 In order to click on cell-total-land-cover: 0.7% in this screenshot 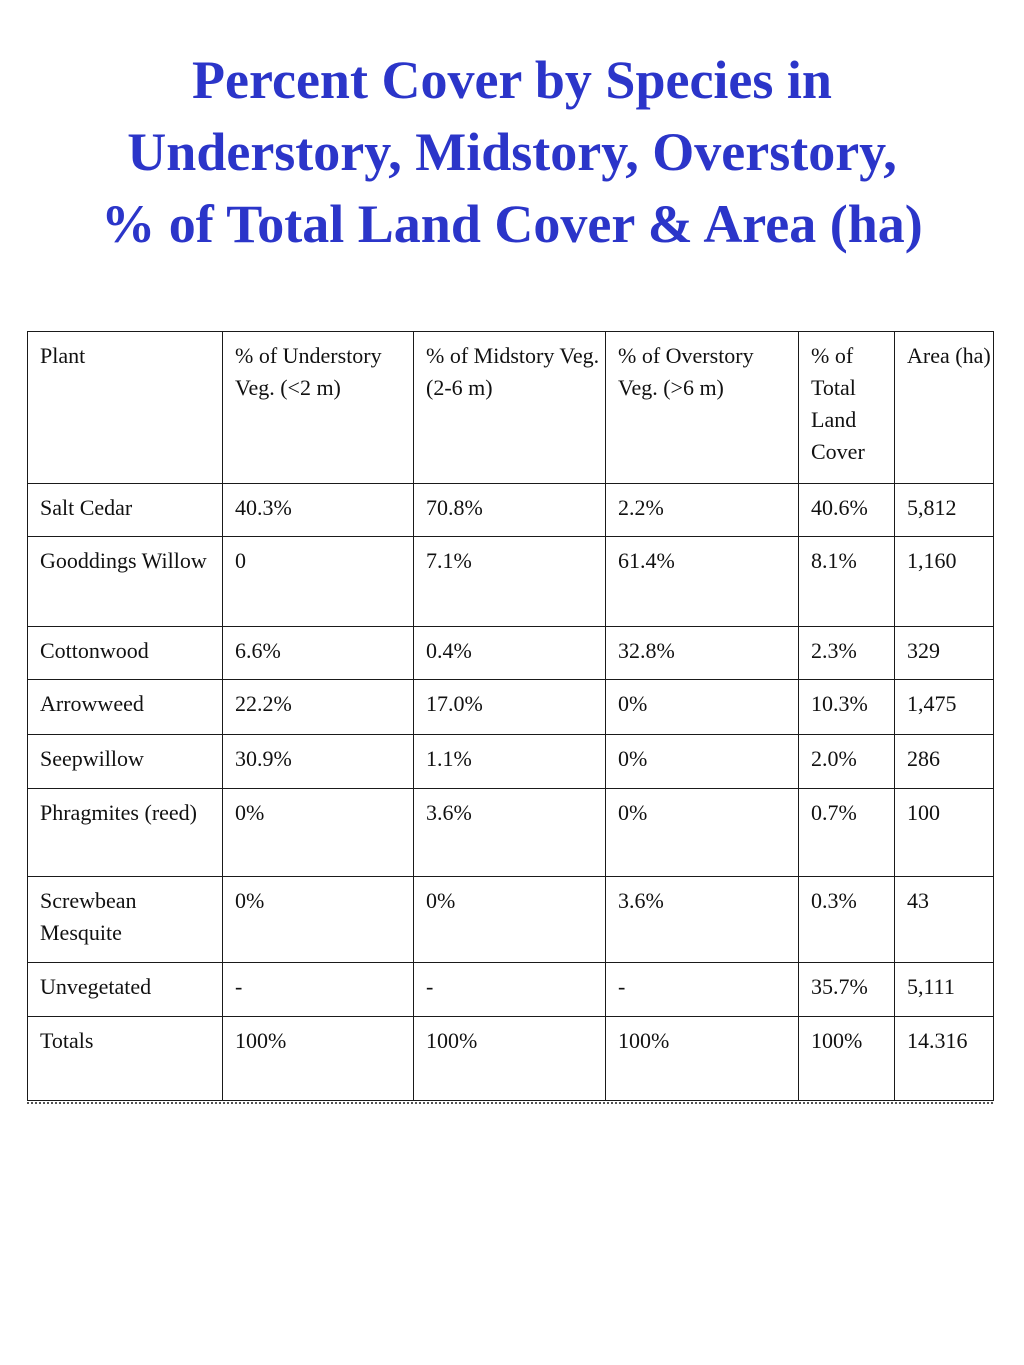, I will do `click(846, 832)`.